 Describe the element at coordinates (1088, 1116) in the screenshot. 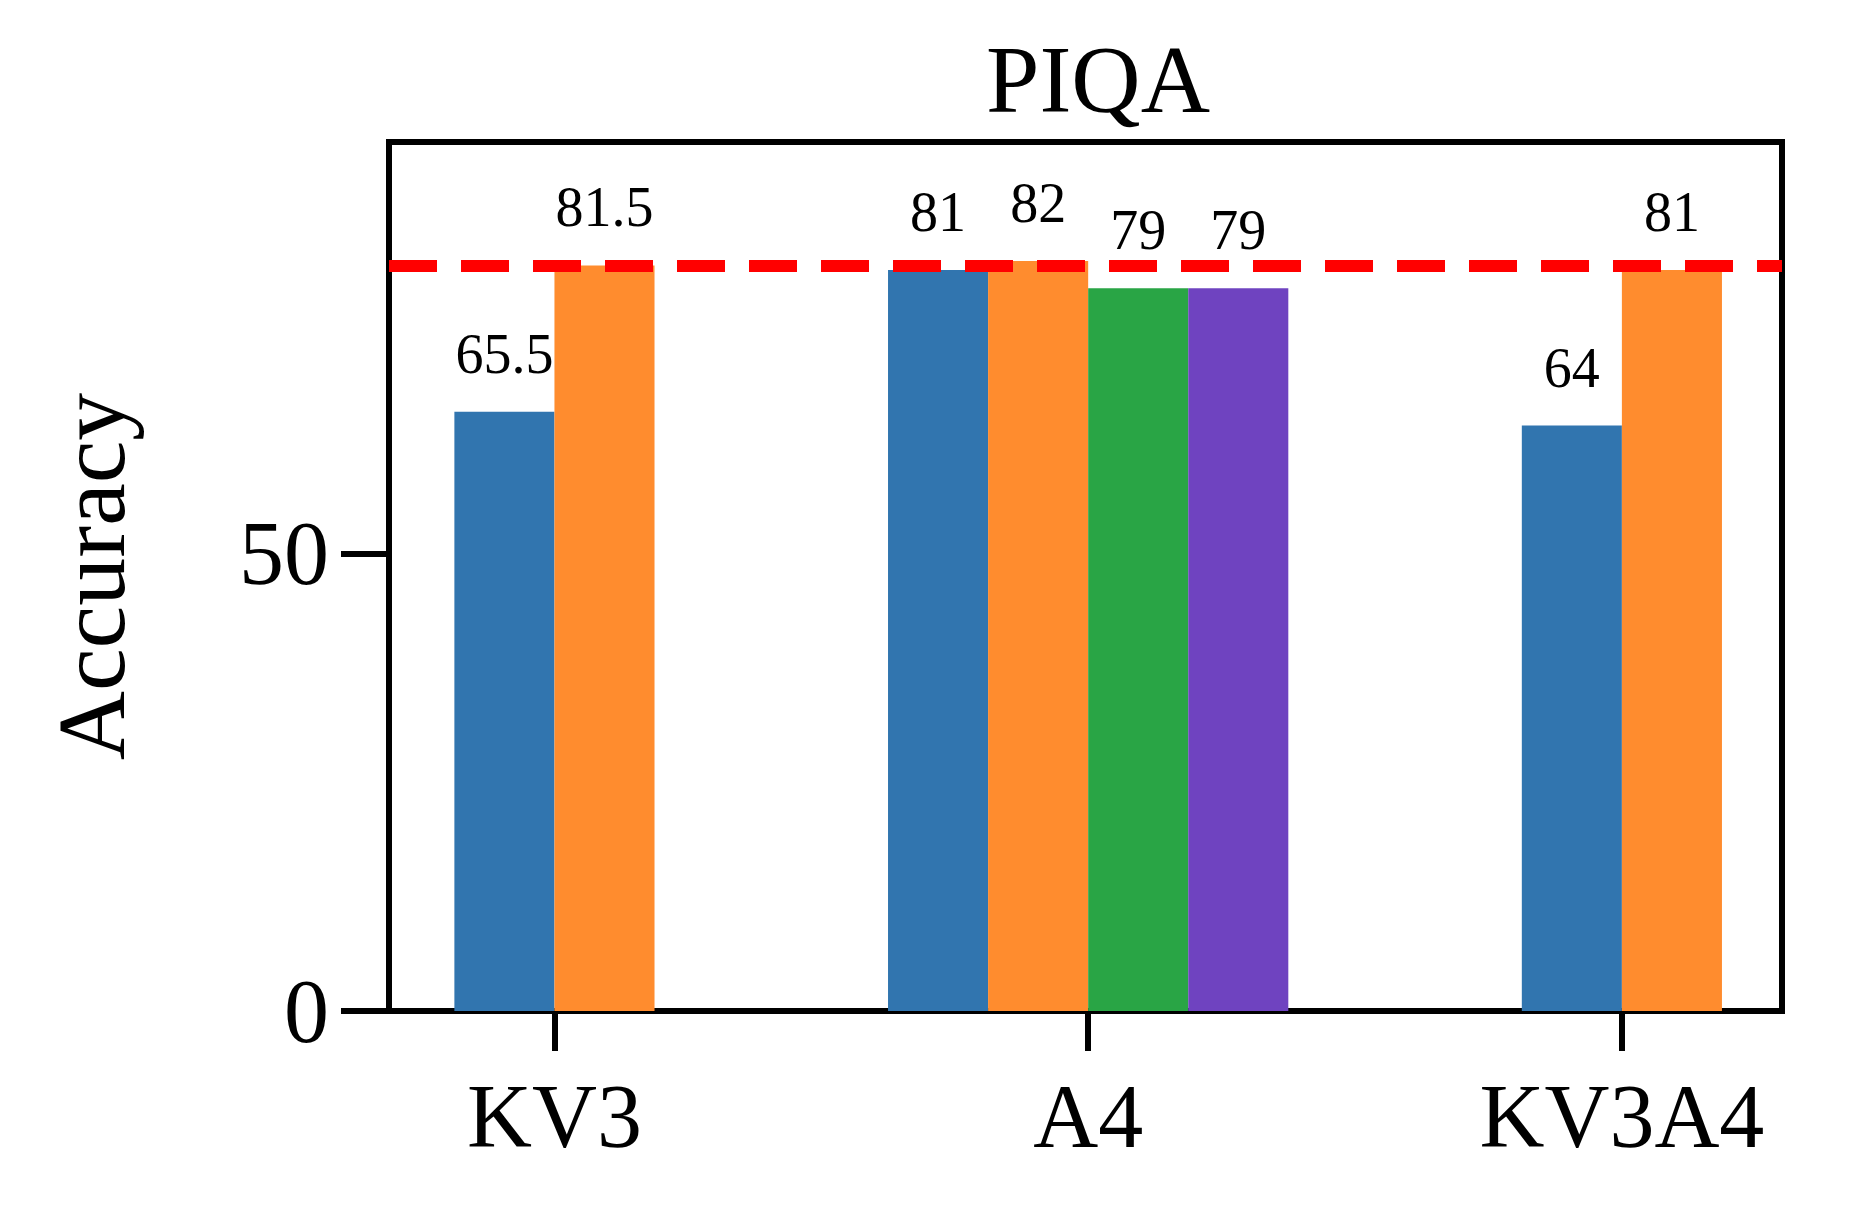

I see `x-tick-label: A4` at that location.